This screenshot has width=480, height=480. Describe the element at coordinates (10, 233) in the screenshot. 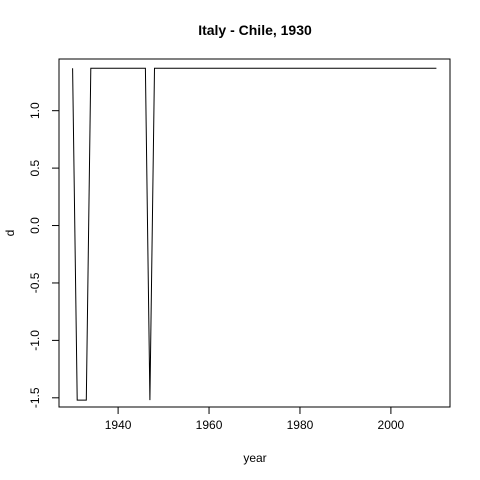

I see `y-axis-label: d` at that location.